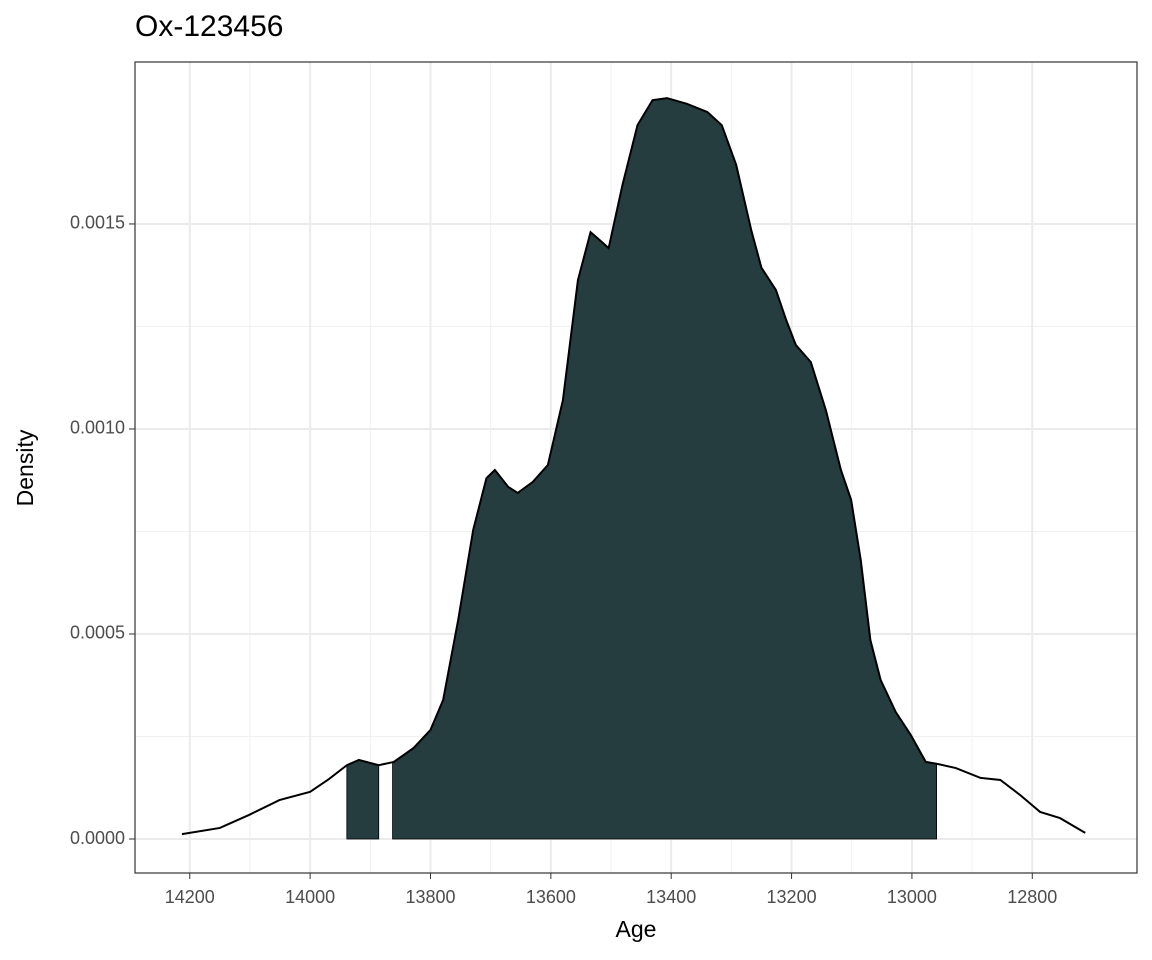  I want to click on x-axis-label: Age, so click(636, 929).